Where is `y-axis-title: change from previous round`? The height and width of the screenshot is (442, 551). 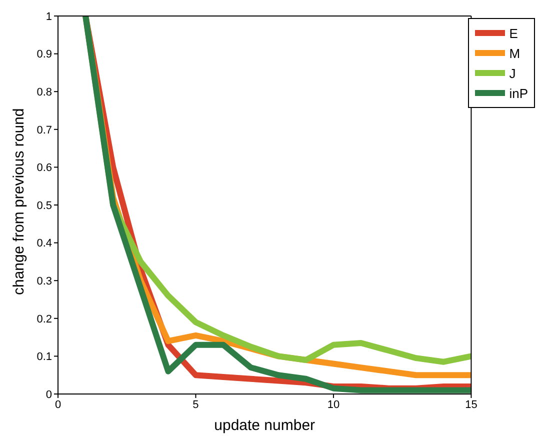 y-axis-title: change from previous round is located at coordinates (19, 201).